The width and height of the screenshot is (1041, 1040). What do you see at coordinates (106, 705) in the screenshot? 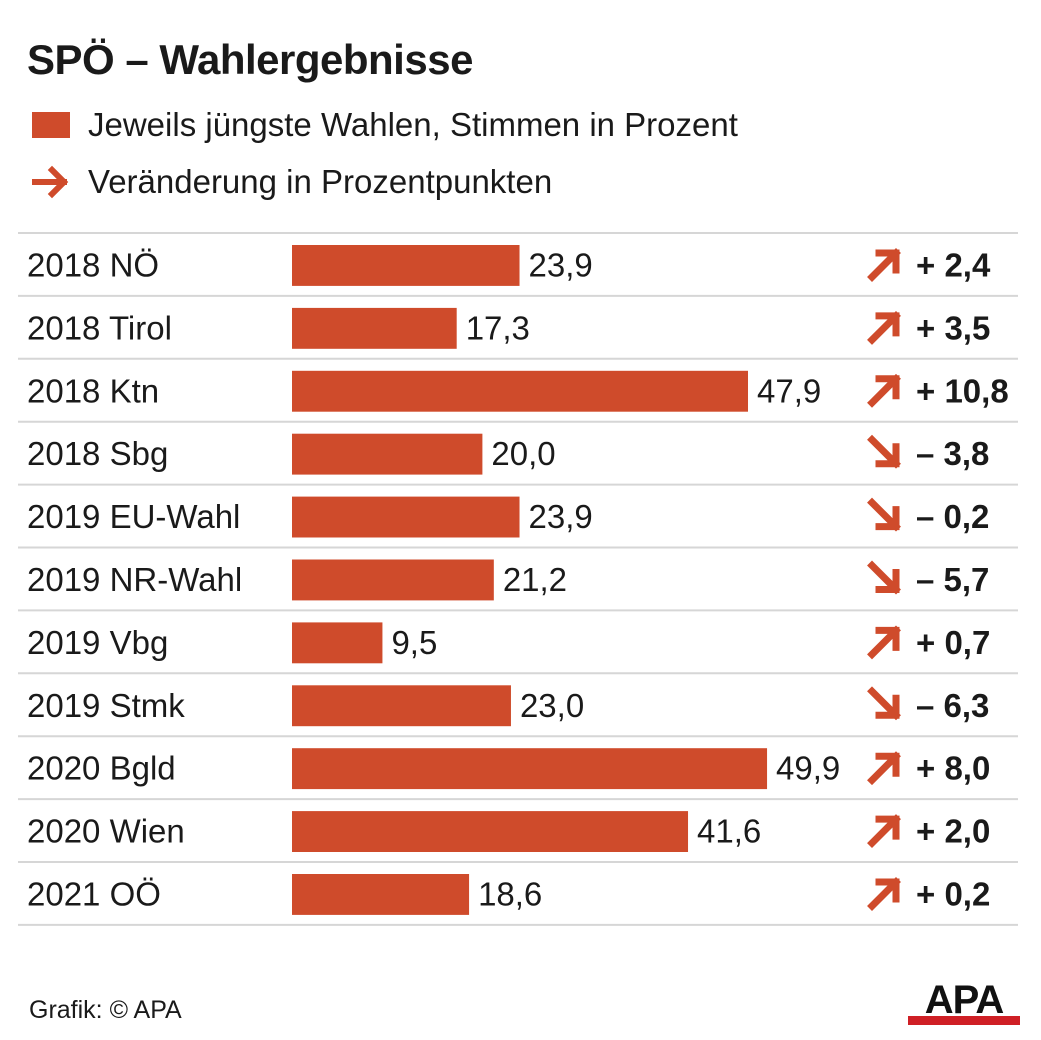
I see `category-label: 2019 Stmk` at bounding box center [106, 705].